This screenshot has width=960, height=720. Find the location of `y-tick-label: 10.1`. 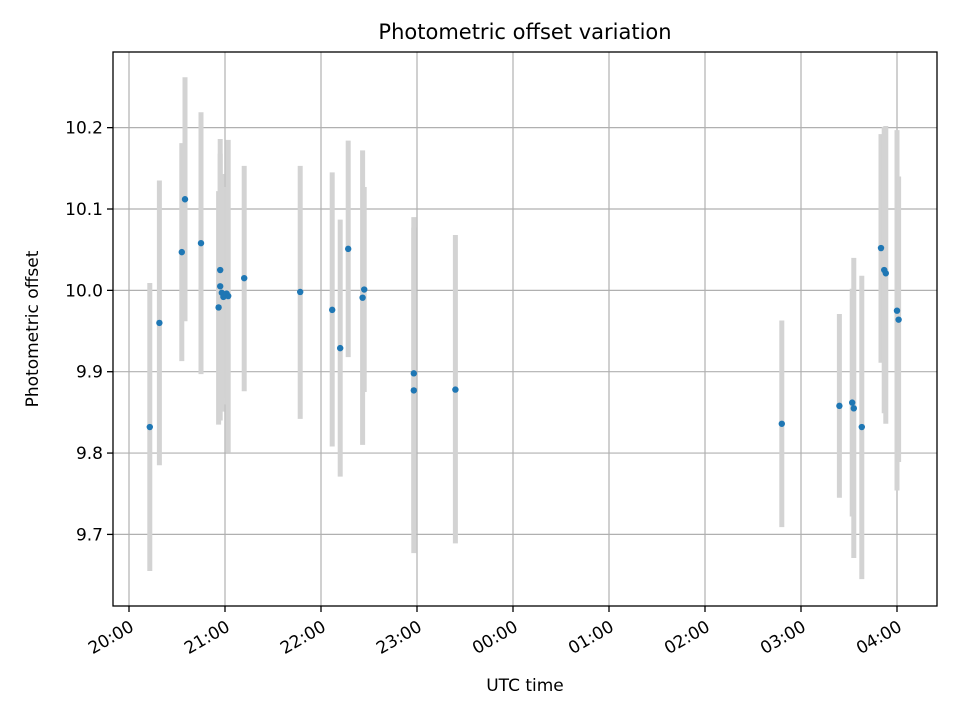

y-tick-label: 10.1 is located at coordinates (84, 210).